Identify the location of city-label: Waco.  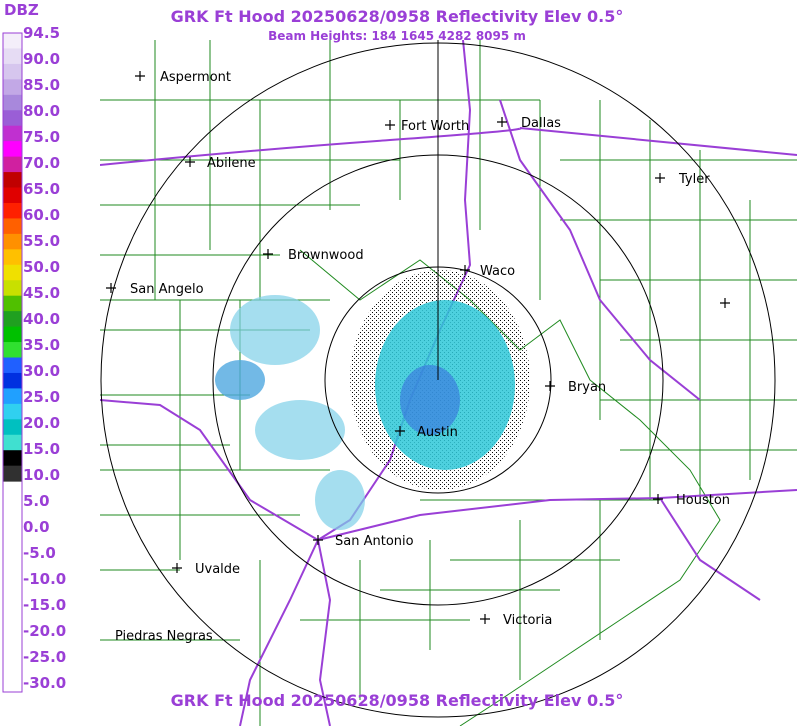
(497, 271).